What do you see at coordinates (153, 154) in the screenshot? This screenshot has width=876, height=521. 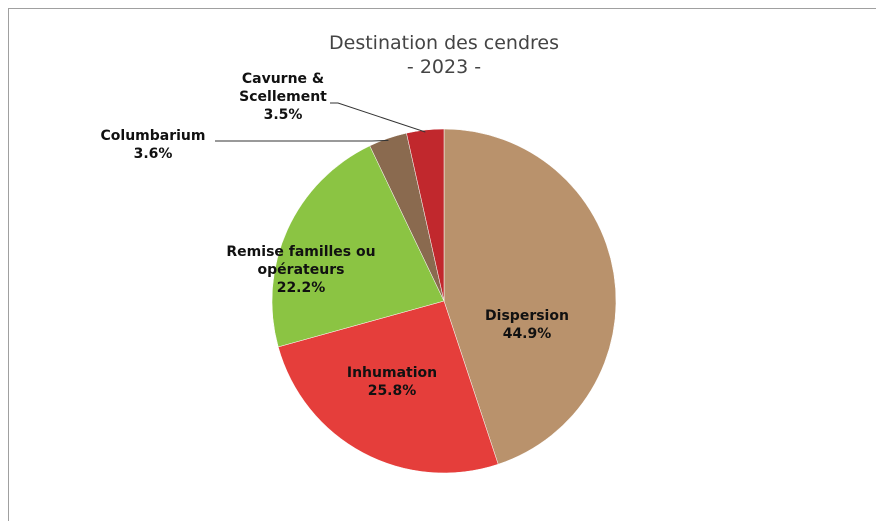 I see `slice-value: 3.6%` at bounding box center [153, 154].